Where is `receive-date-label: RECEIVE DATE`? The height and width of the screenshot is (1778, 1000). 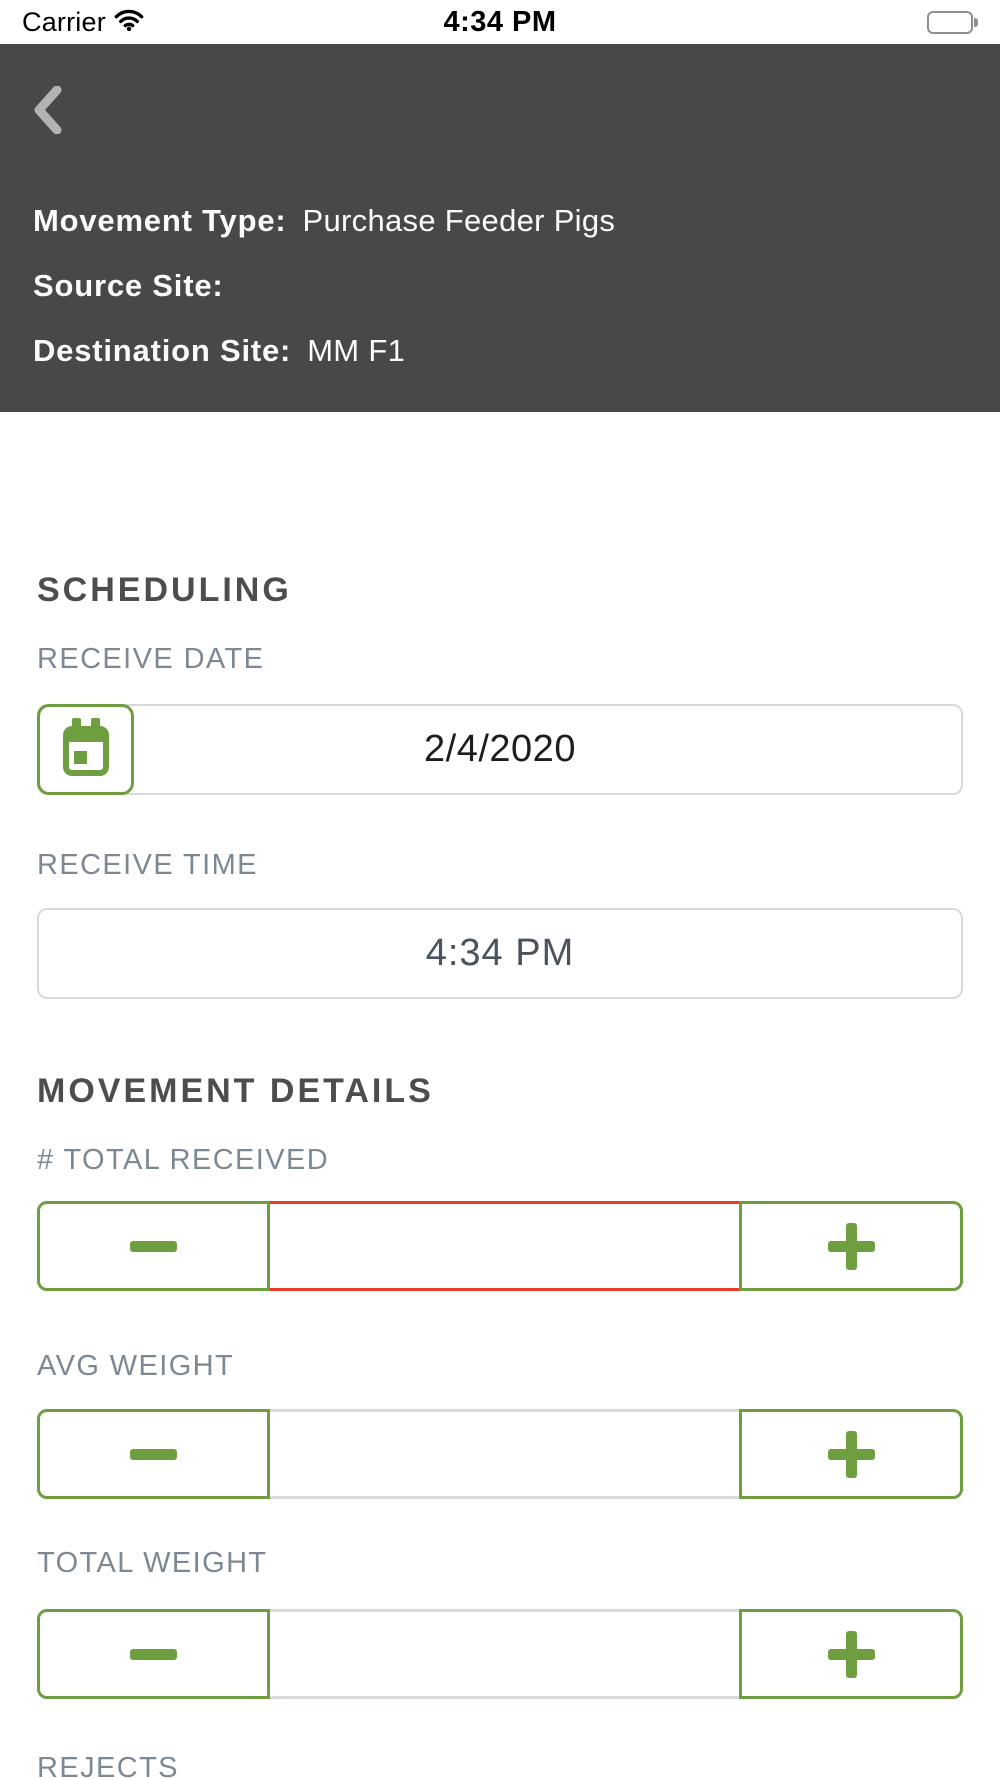
receive-date-label: RECEIVE DATE is located at coordinates (151, 659).